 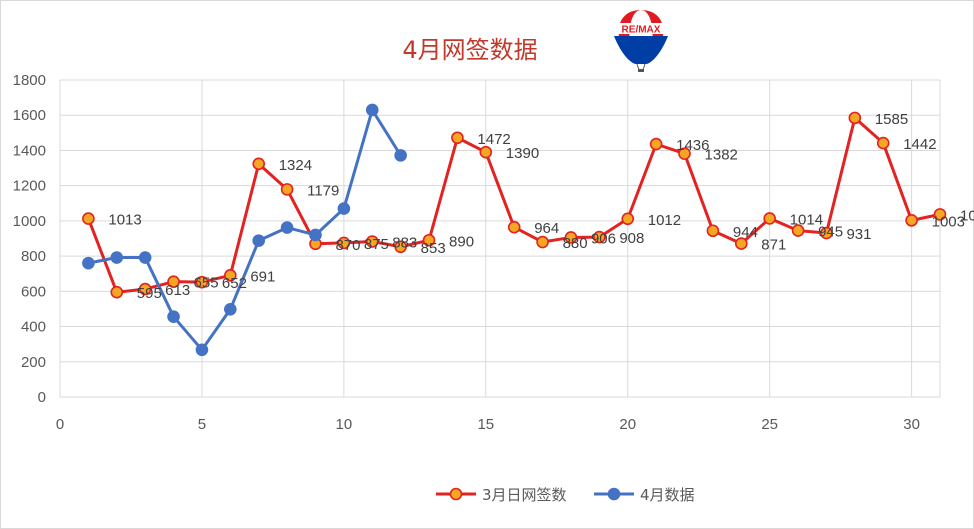 What do you see at coordinates (522, 153) in the screenshot?
I see `data-label: 1390` at bounding box center [522, 153].